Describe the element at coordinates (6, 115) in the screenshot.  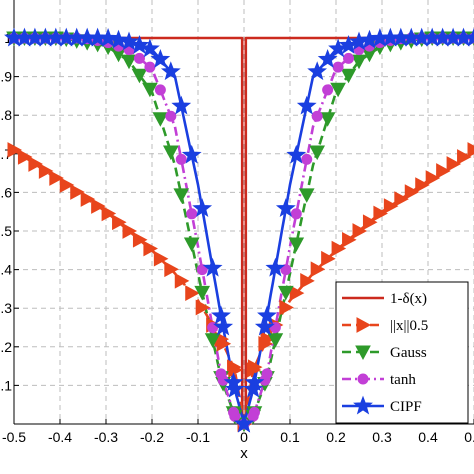
I see `y-tick-label: .8` at that location.